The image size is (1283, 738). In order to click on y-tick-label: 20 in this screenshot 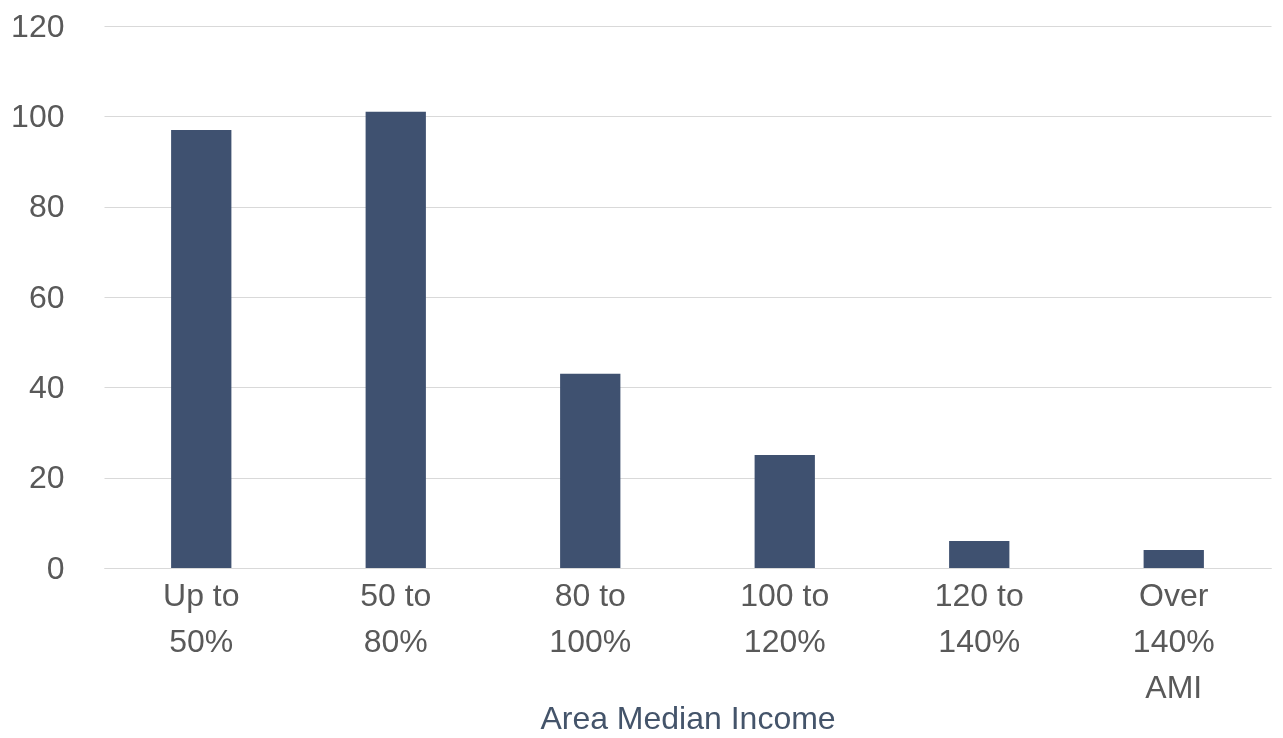, I will do `click(46, 477)`.